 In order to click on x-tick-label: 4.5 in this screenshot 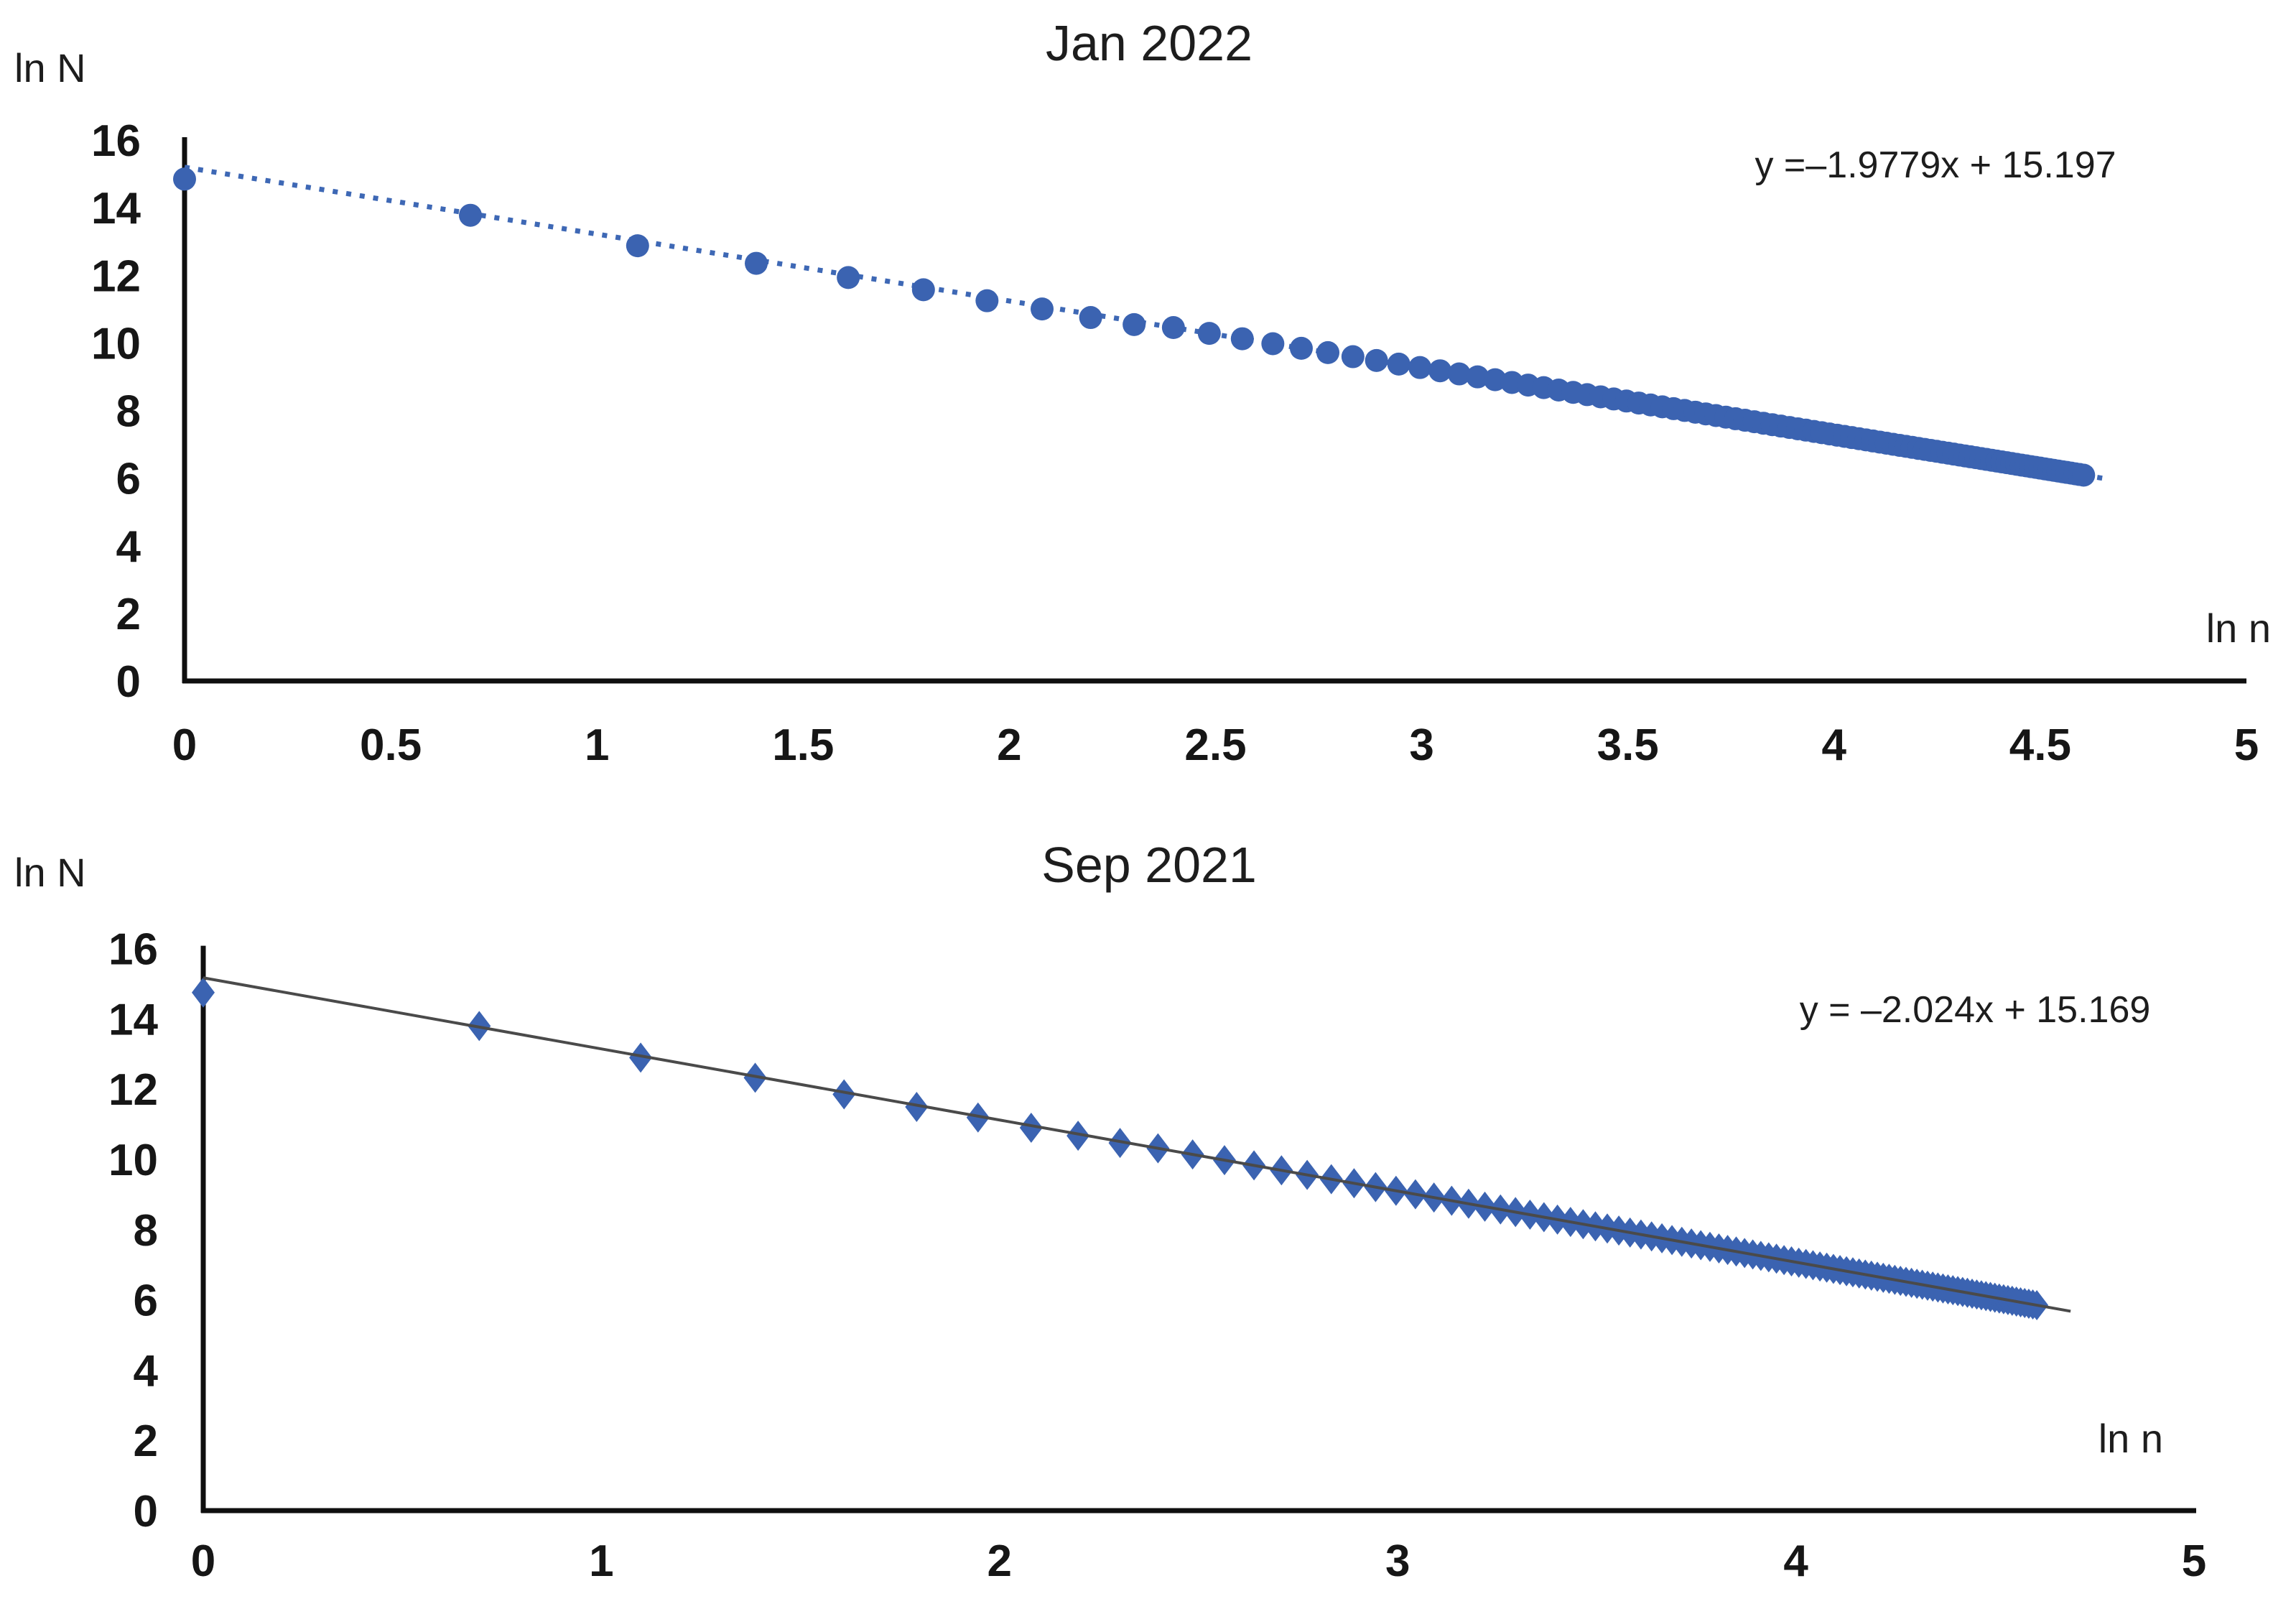, I will do `click(2040, 745)`.